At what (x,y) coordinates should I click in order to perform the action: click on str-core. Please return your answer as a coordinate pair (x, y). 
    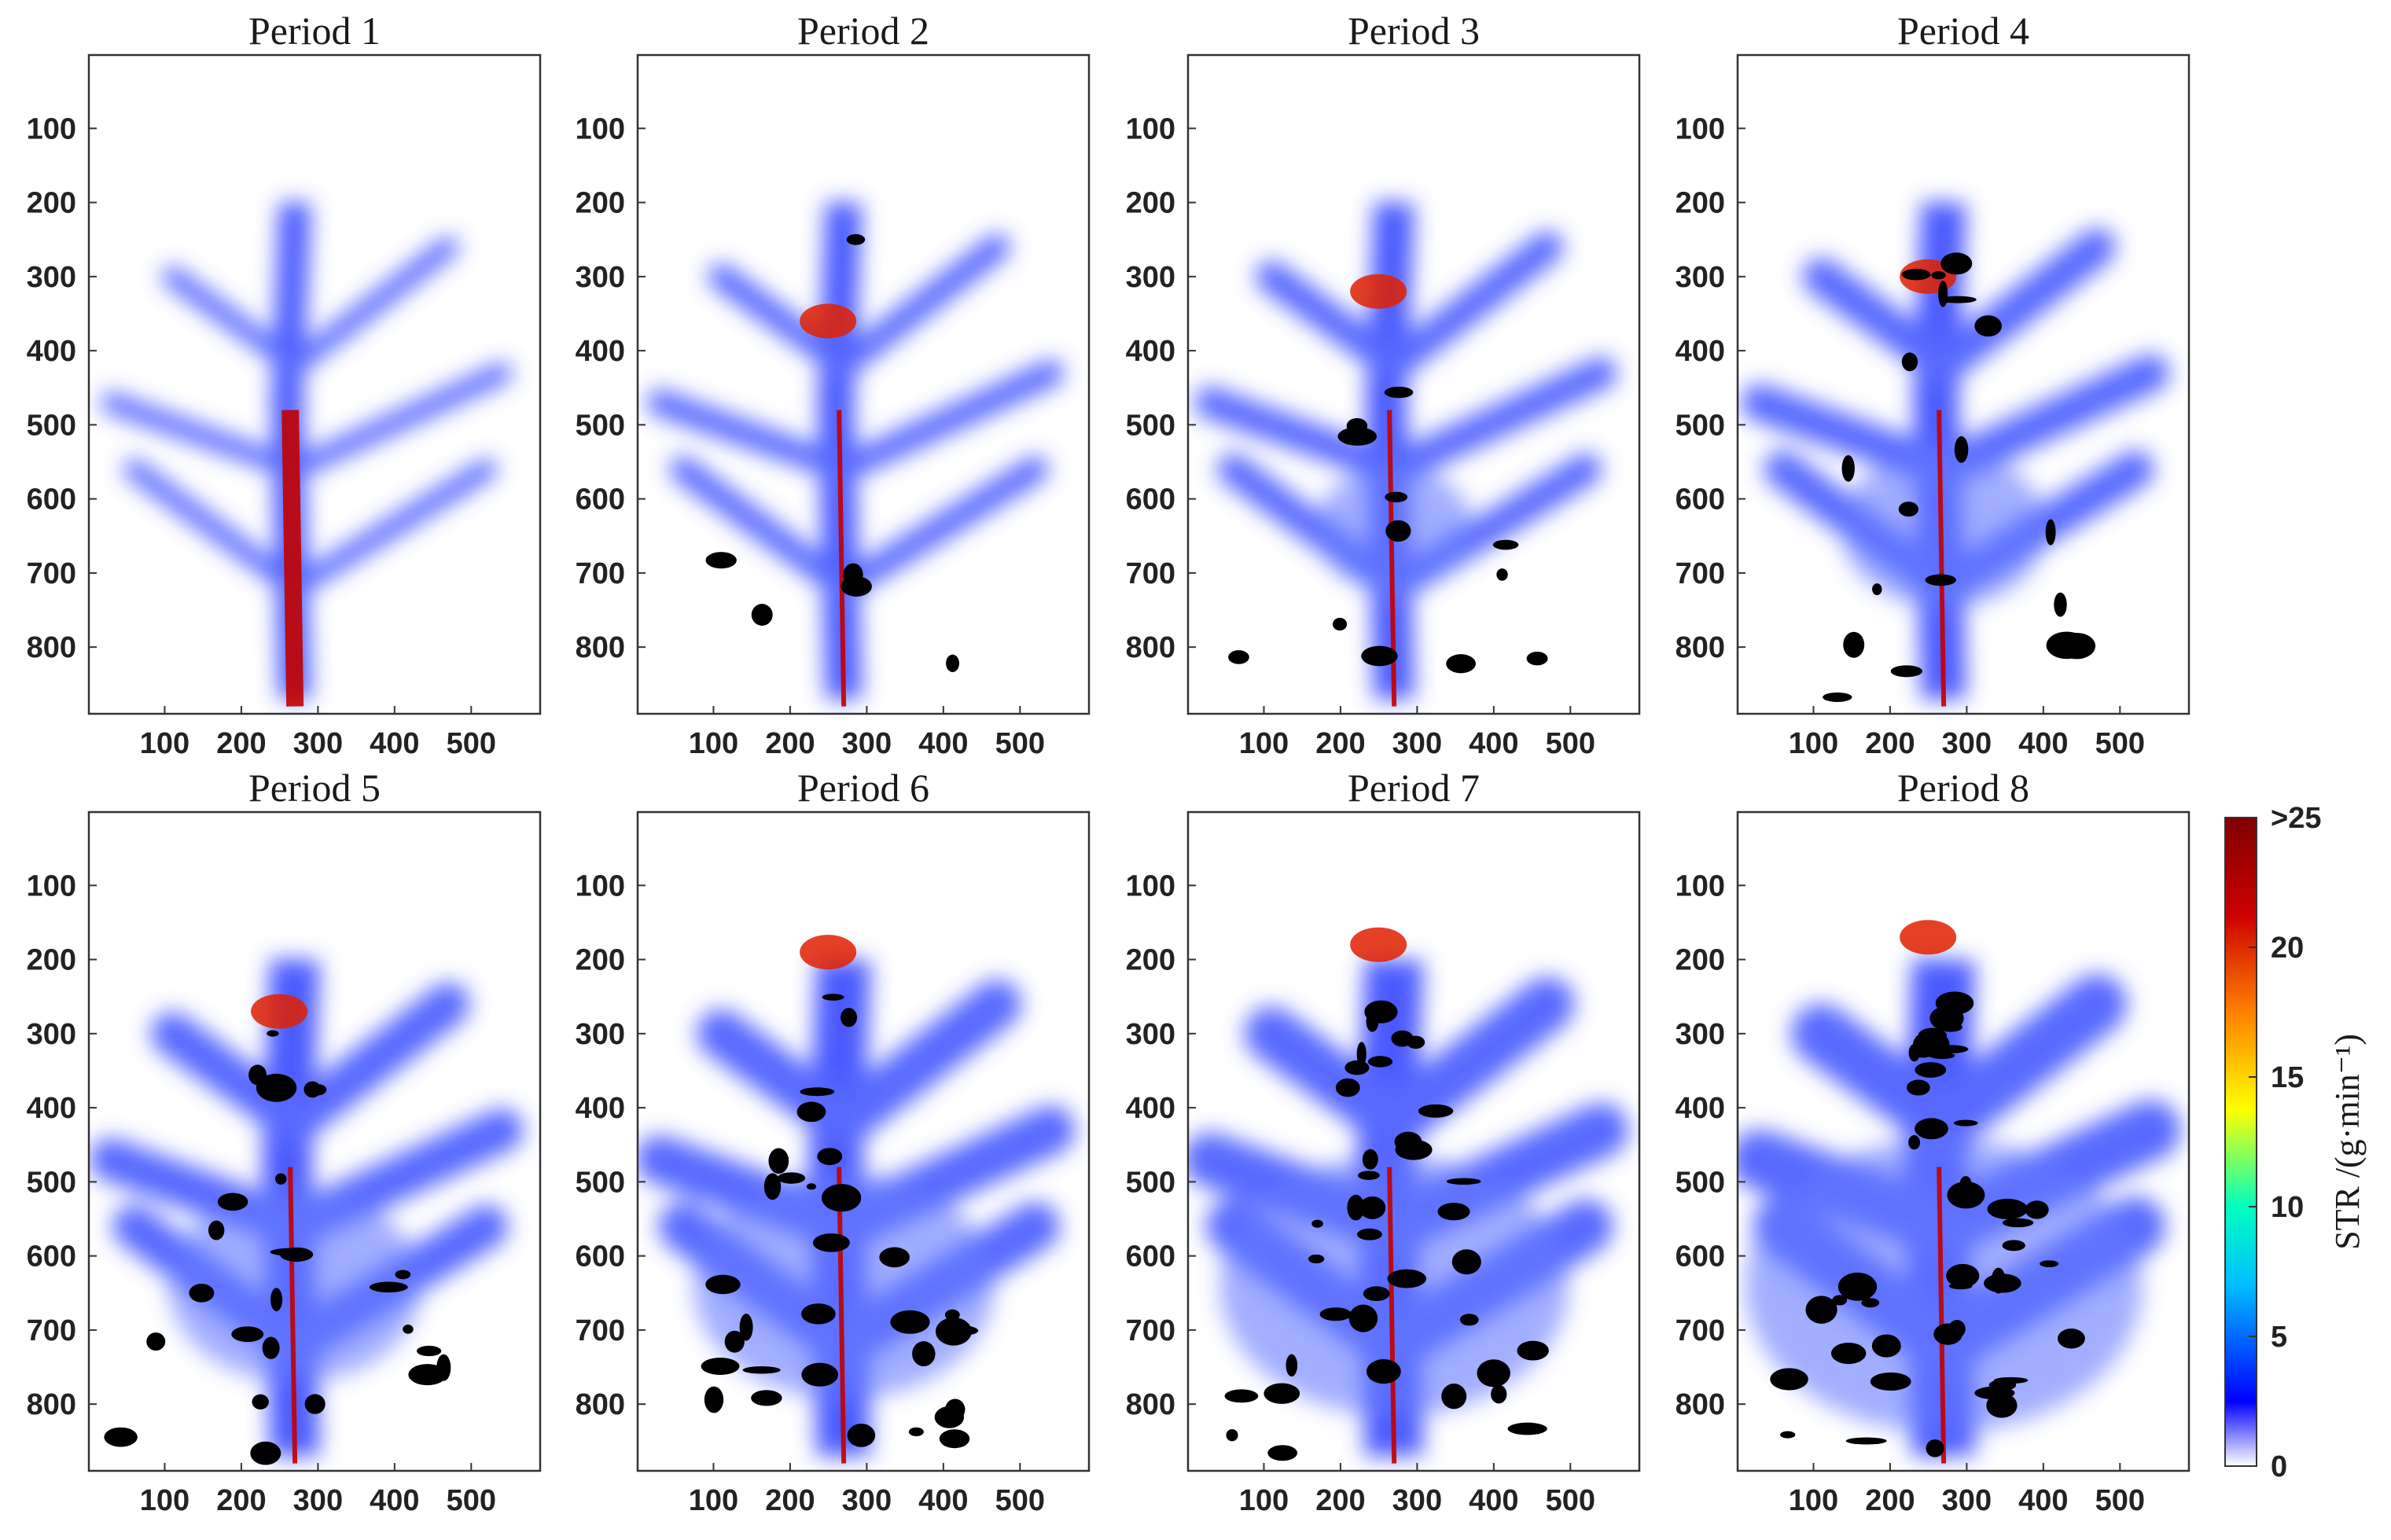
    Looking at the image, I should click on (292, 559).